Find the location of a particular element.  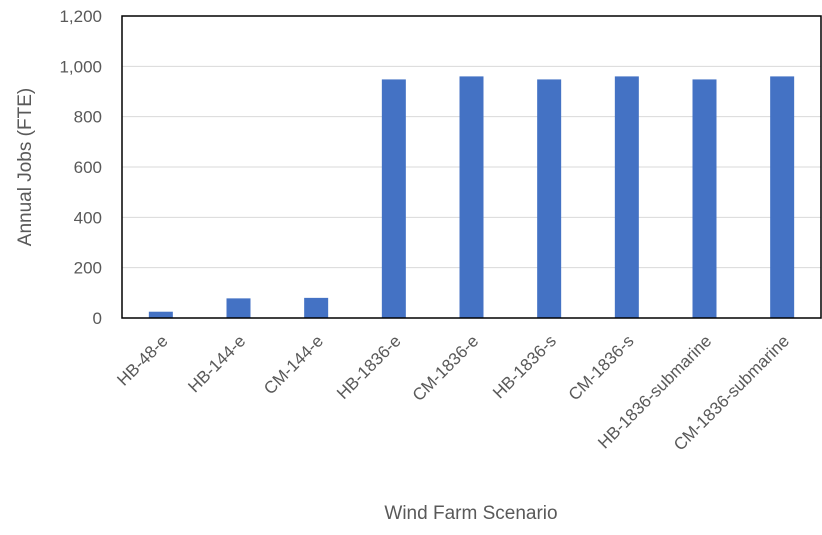

y-tick-label: 200 is located at coordinates (88, 268).